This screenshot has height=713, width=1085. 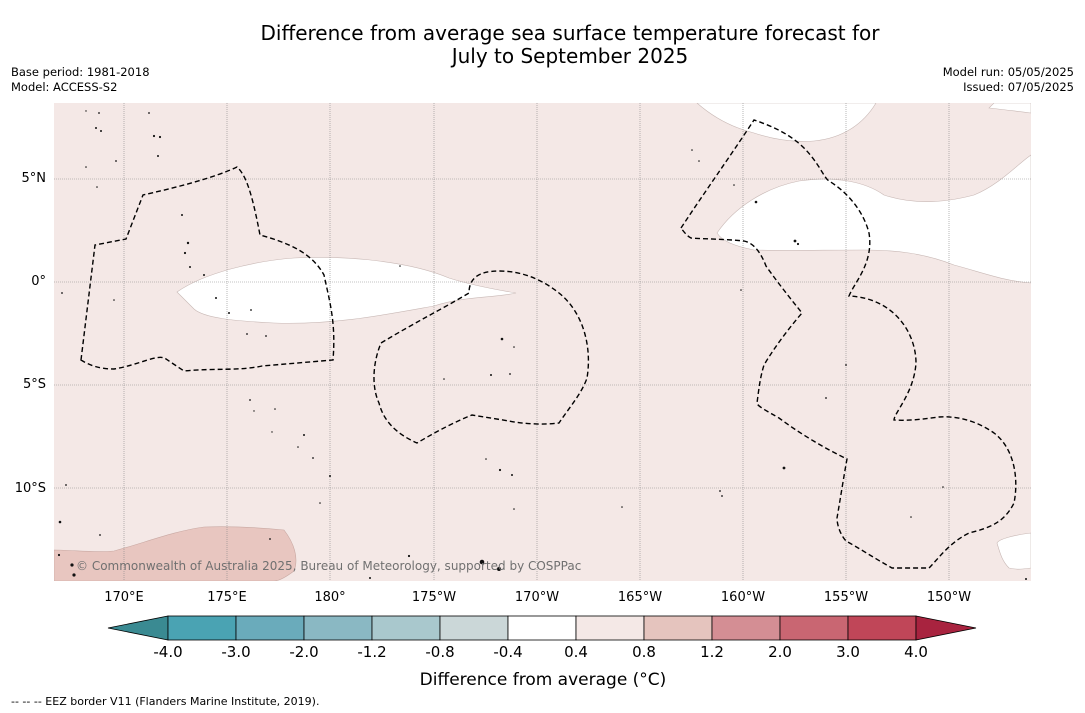 I want to click on title-line-2: July to September 2025, so click(x=570, y=56).